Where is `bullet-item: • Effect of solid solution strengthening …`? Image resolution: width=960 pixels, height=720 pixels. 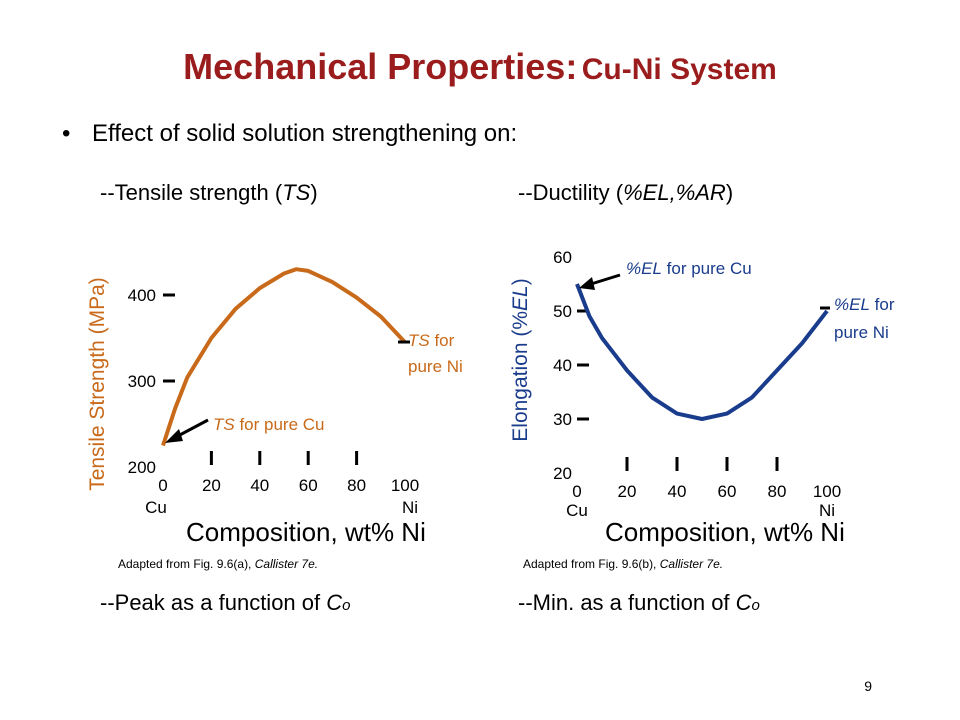
bullet-item: • Effect of solid solution strengthening … is located at coordinates (289, 134).